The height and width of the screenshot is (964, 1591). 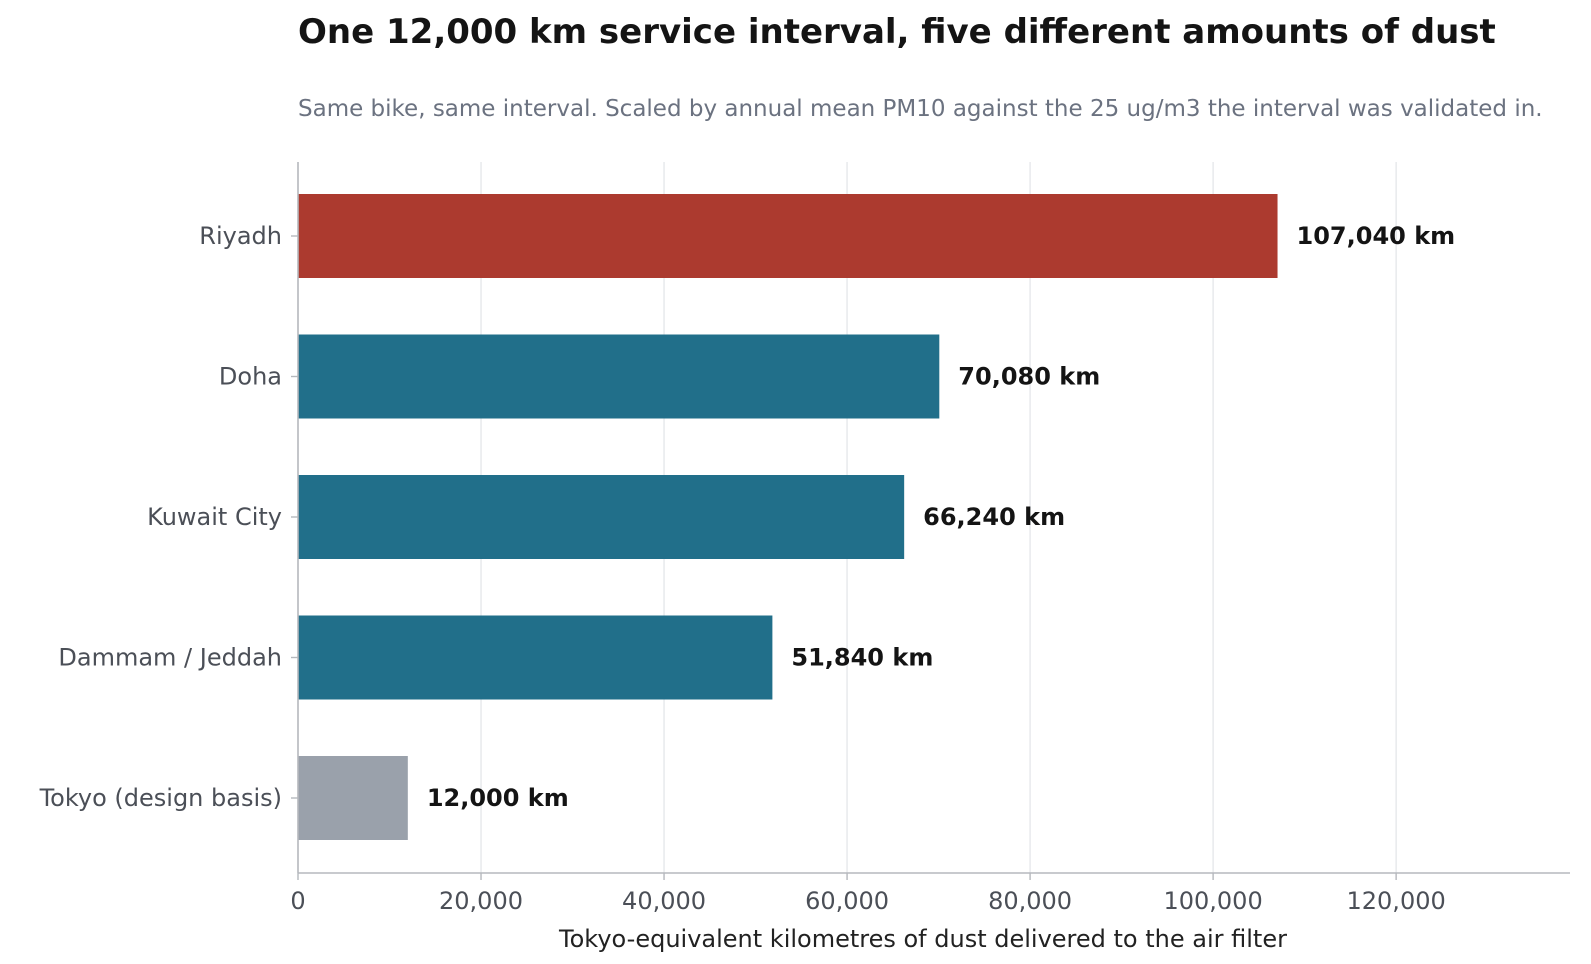 What do you see at coordinates (240, 236) in the screenshot?
I see `category-label: Riyadh` at bounding box center [240, 236].